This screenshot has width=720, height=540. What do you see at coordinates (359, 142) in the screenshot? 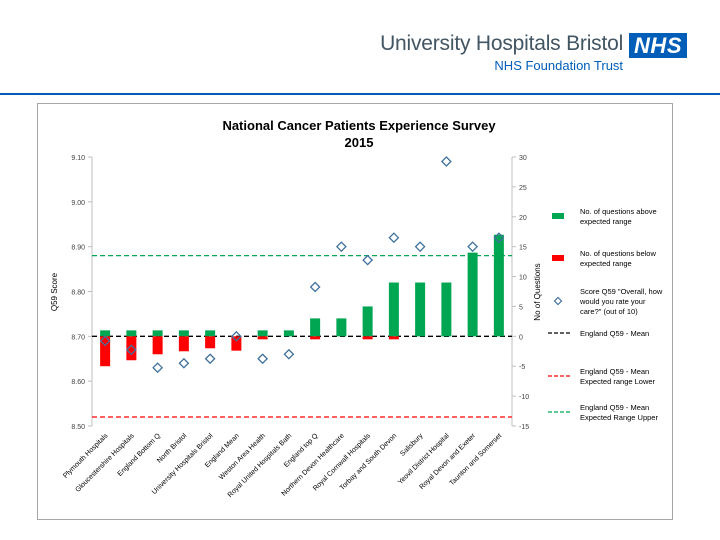
I see `chart-title-line2: 2015` at bounding box center [359, 142].